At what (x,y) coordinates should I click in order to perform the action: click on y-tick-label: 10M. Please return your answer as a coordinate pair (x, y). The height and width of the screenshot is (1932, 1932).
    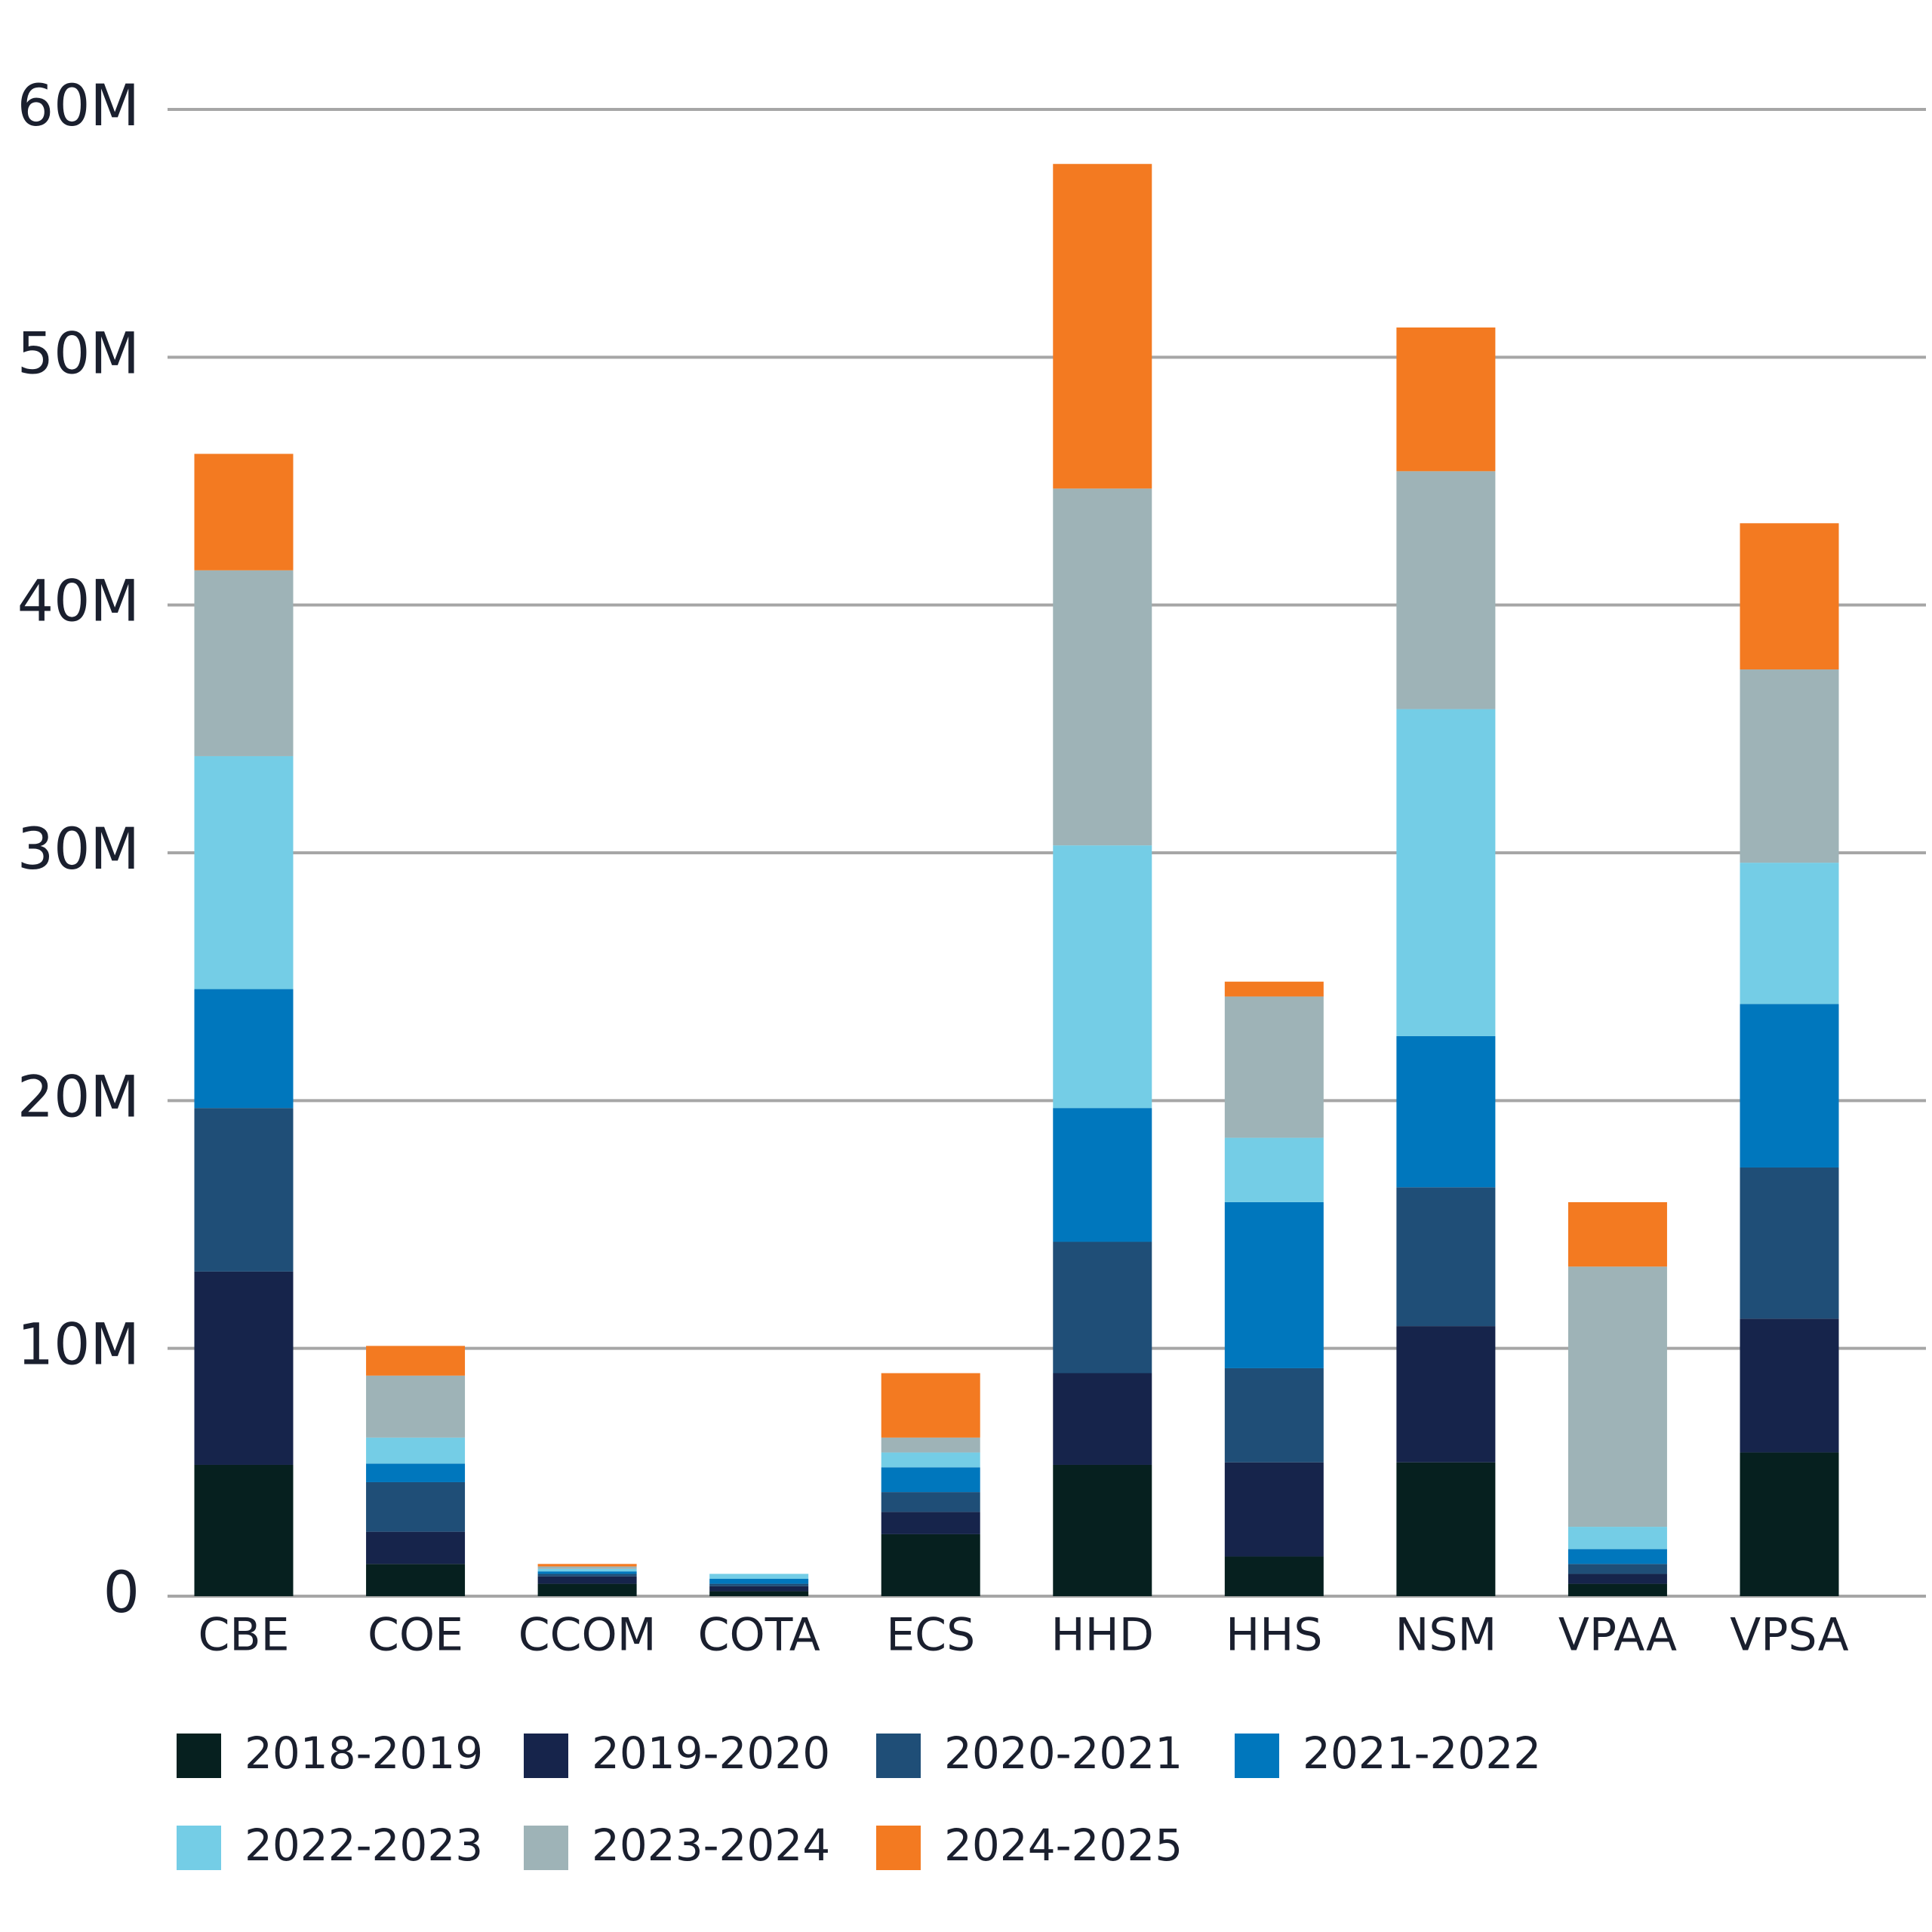
    Looking at the image, I should click on (78, 1344).